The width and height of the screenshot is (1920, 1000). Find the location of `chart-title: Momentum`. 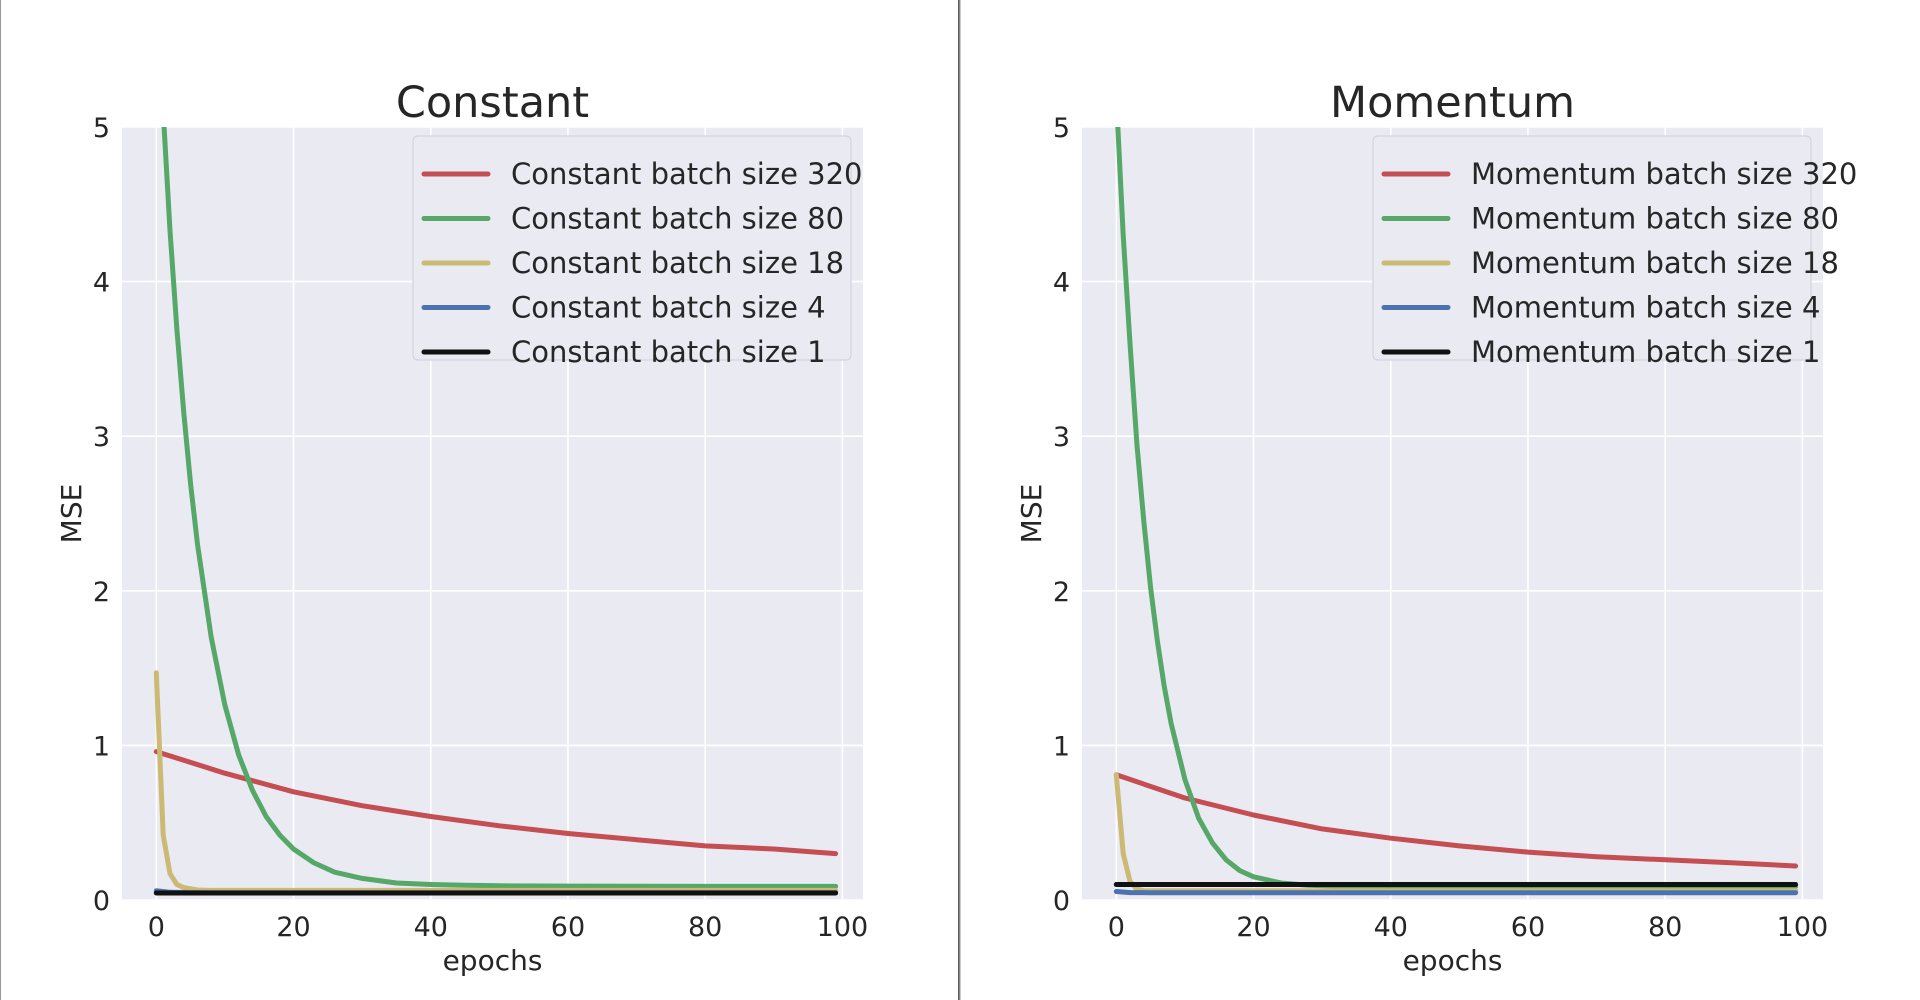

chart-title: Momentum is located at coordinates (1452, 103).